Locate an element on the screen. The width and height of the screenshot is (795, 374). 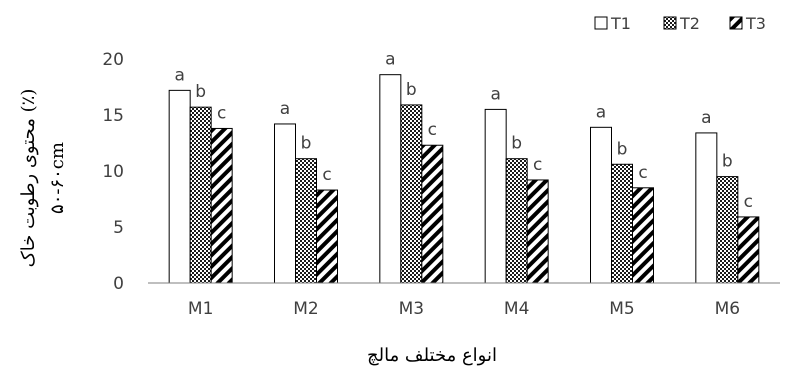
bar-t1-m5 is located at coordinates (601, 205).